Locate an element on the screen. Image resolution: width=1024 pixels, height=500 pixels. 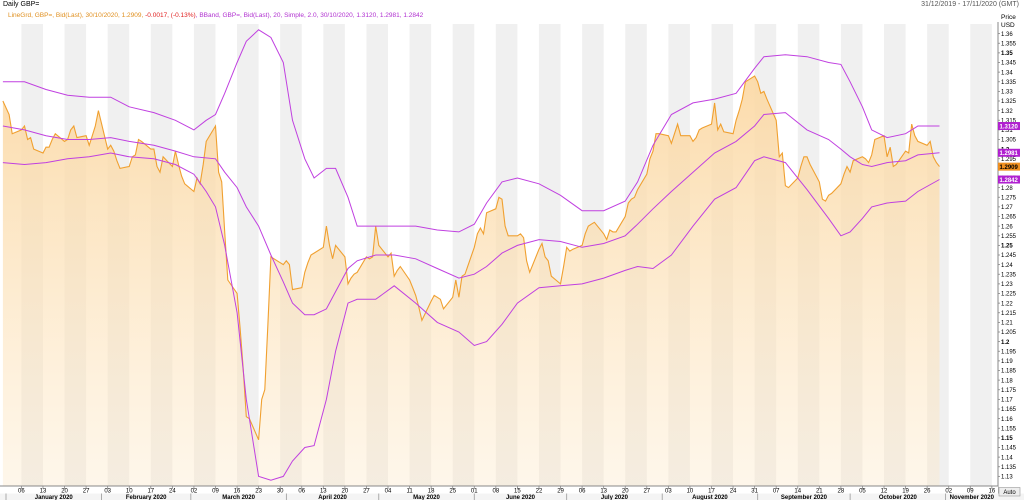
week-label: 19 is located at coordinates (905, 492).